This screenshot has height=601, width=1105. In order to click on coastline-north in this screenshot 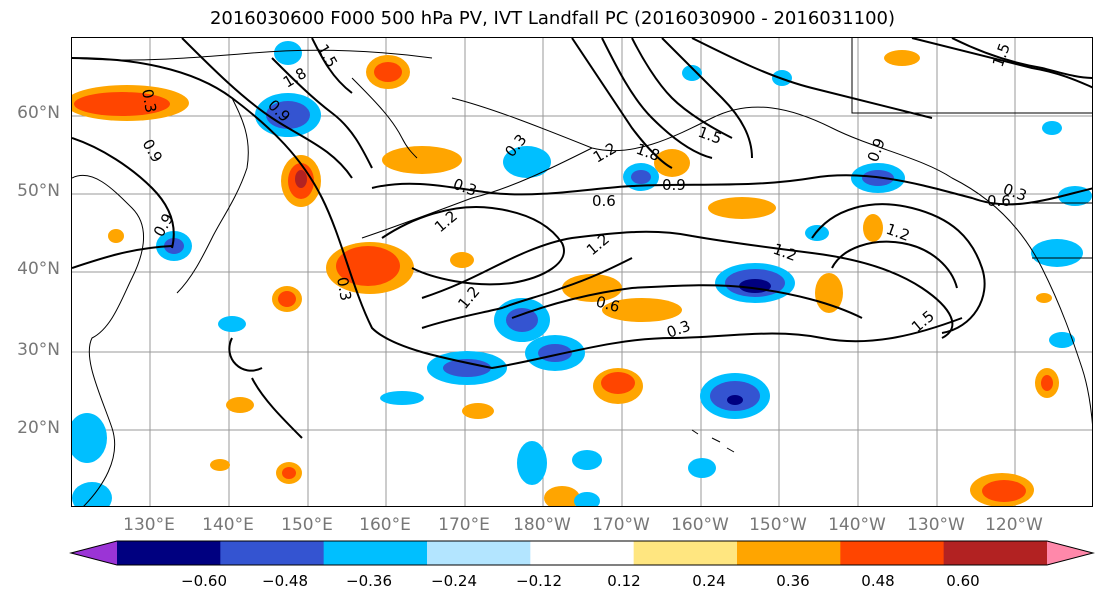, I will do `click(252, 55)`.